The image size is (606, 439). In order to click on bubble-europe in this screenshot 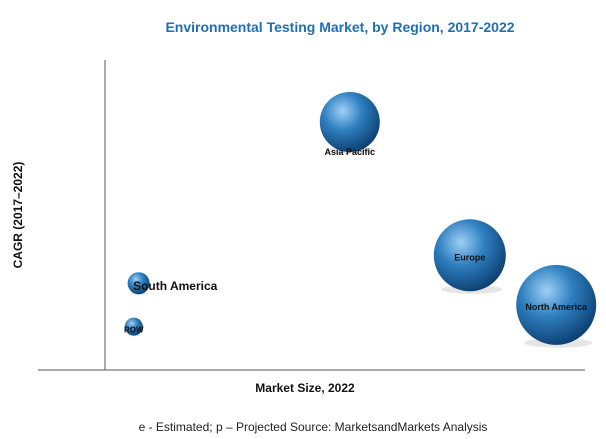, I will do `click(469, 255)`.